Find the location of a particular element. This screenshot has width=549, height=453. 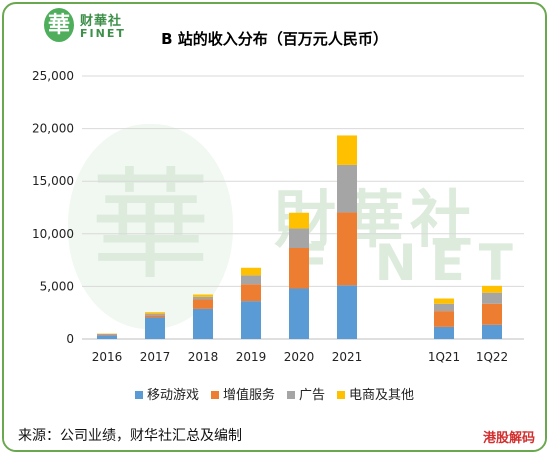

legend-label: 移动游戏 is located at coordinates (172, 395).